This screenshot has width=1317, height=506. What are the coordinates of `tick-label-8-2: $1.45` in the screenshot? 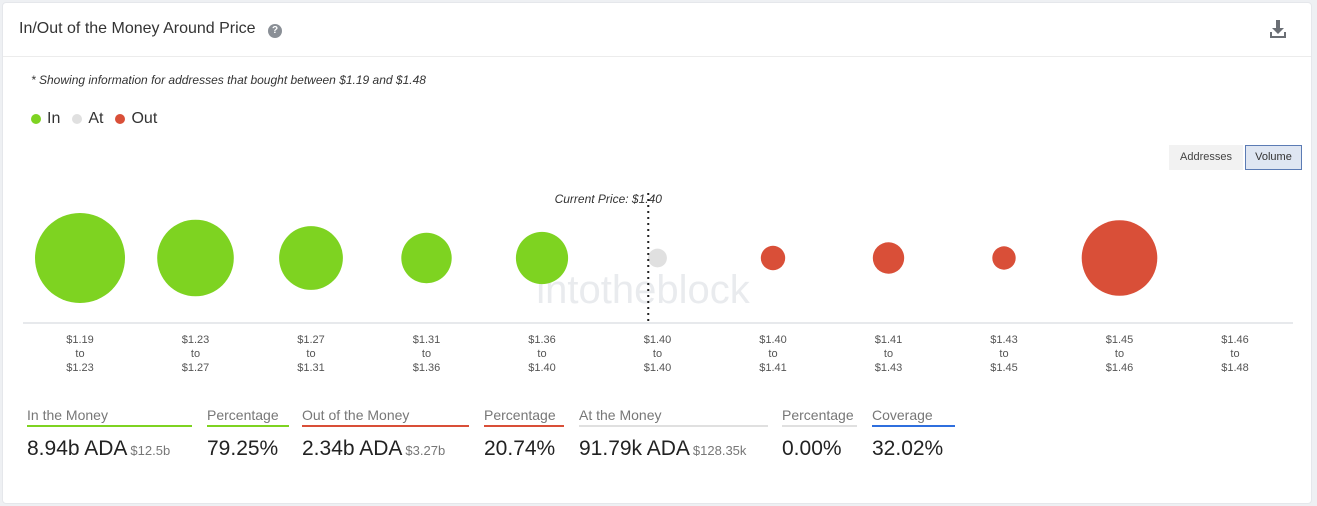 It's located at (1004, 368).